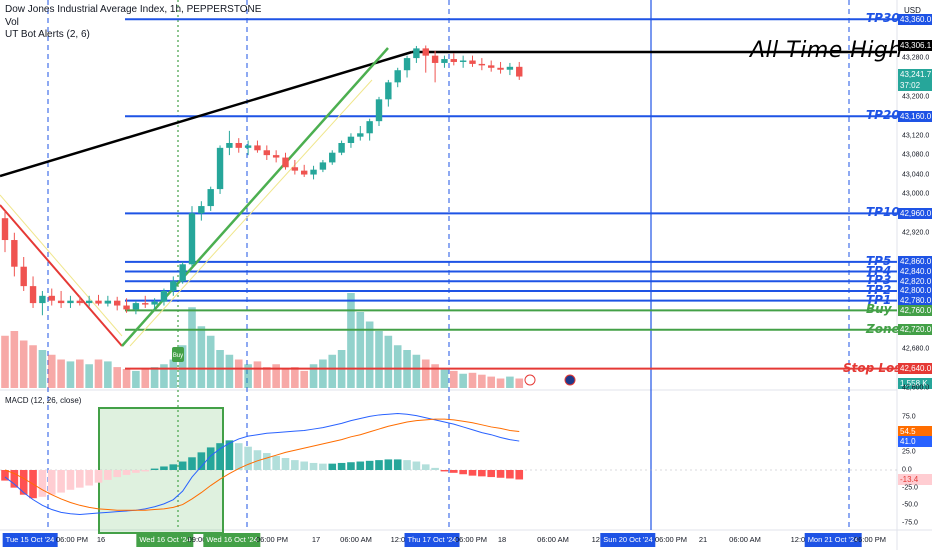  I want to click on price-axis-tick: 43,080.0, so click(916, 155).